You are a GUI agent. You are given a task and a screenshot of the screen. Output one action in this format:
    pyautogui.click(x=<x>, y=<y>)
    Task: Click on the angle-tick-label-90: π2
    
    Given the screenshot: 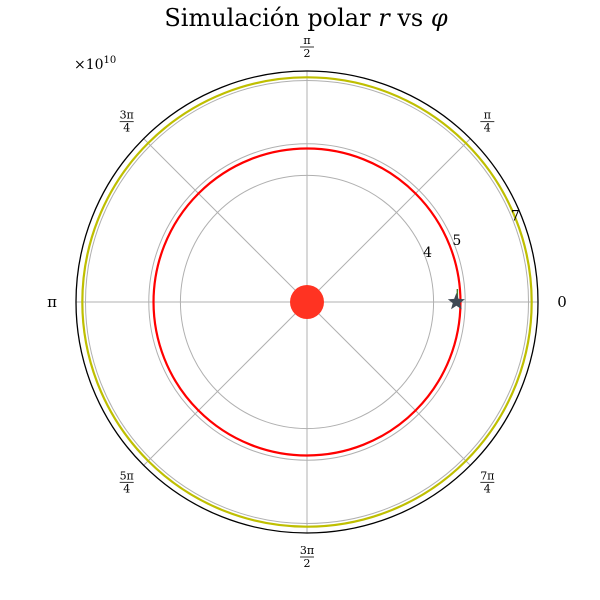 What is the action you would take?
    pyautogui.click(x=307, y=47)
    